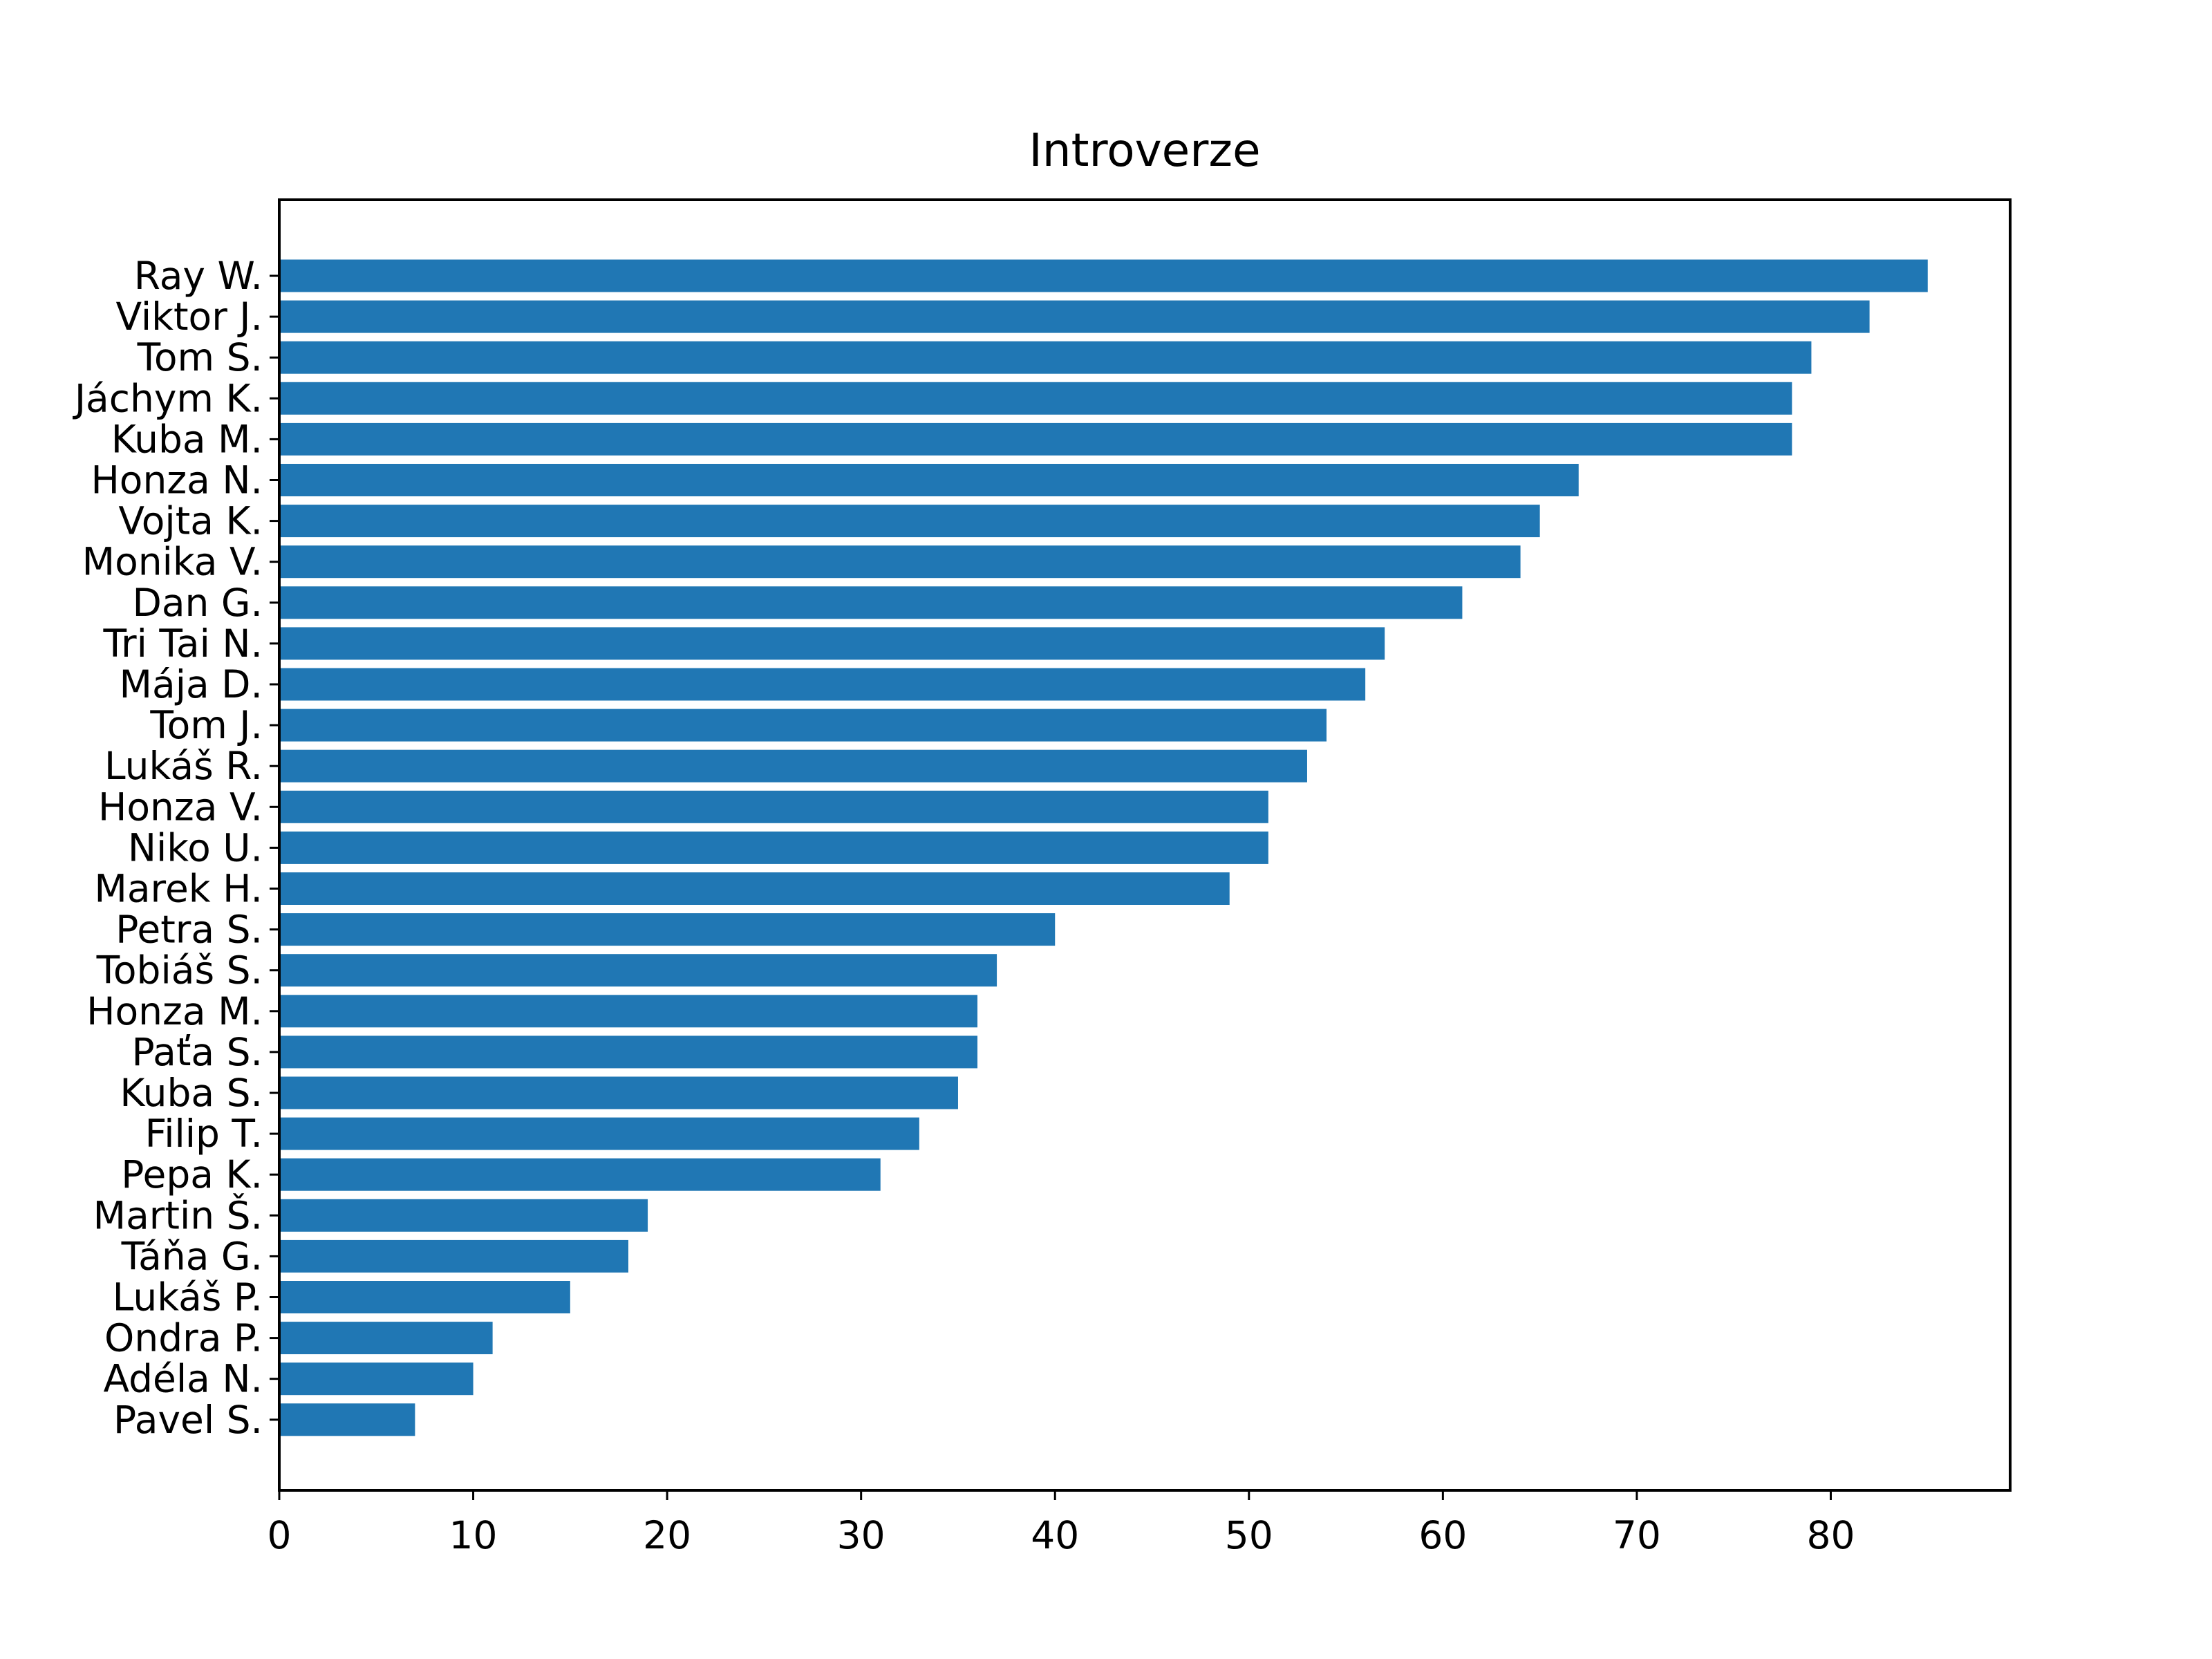  Describe the element at coordinates (183, 643) in the screenshot. I see `y-tick-label: Tri Tai N.` at that location.